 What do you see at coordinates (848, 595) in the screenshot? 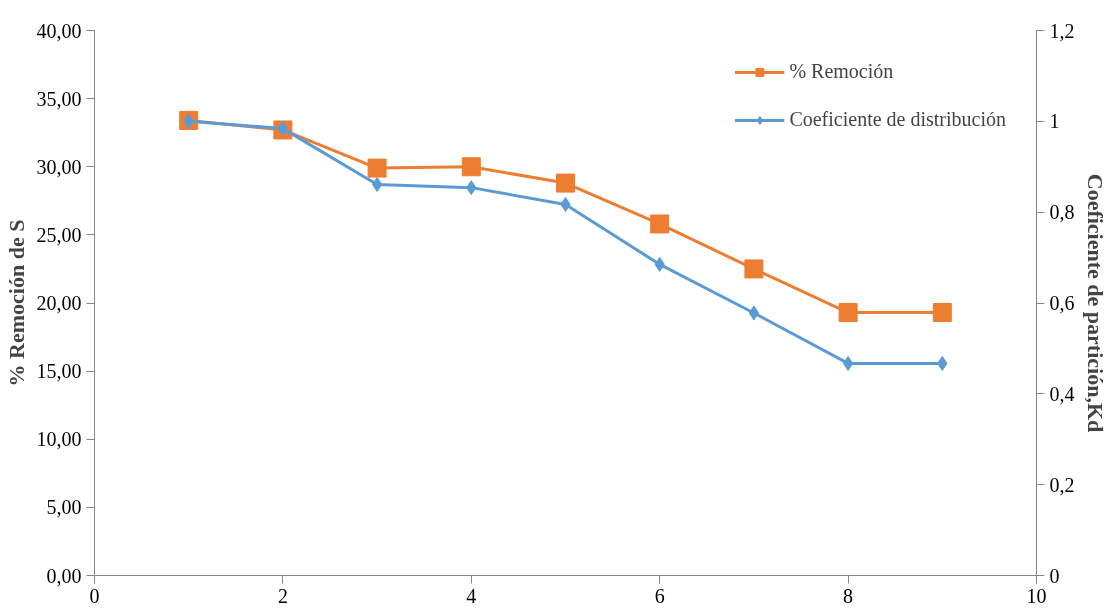
I see `x-tick-label: 8` at bounding box center [848, 595].